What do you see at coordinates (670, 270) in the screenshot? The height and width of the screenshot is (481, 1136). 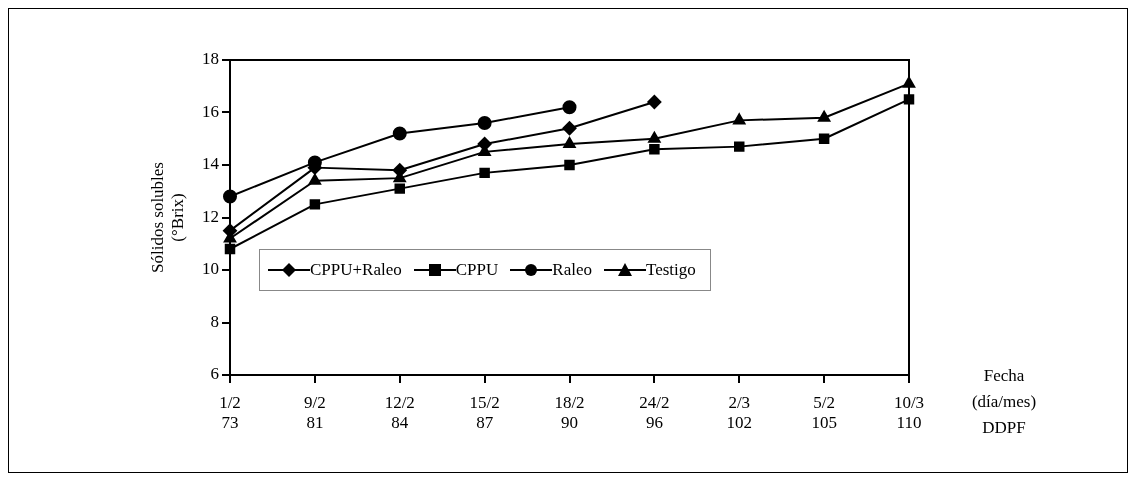 I see `legend-label: Testigo` at bounding box center [670, 270].